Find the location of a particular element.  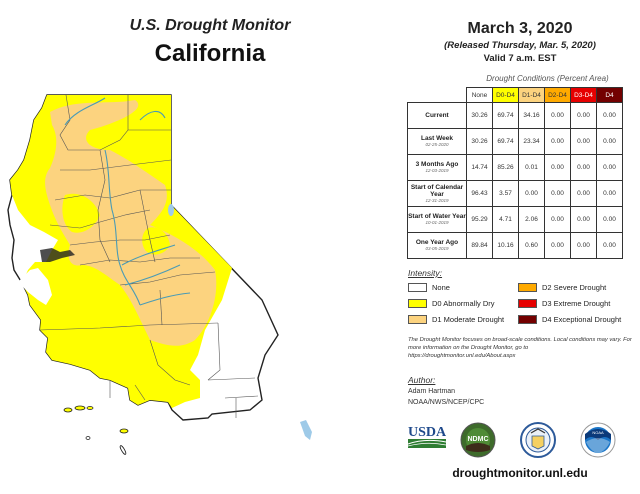

cell: 3.57 is located at coordinates (505, 193).